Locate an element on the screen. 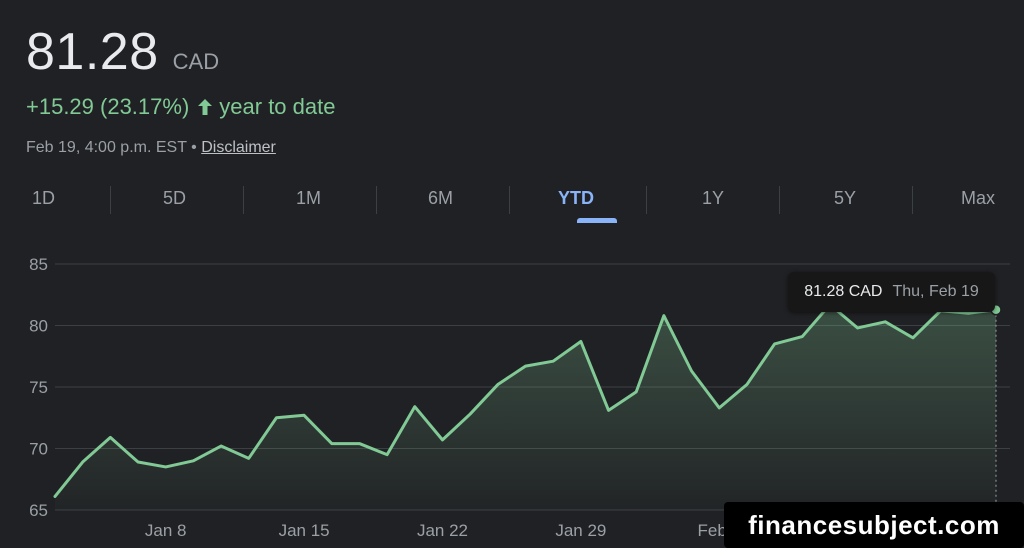  watermark: financesubject.com is located at coordinates (874, 525).